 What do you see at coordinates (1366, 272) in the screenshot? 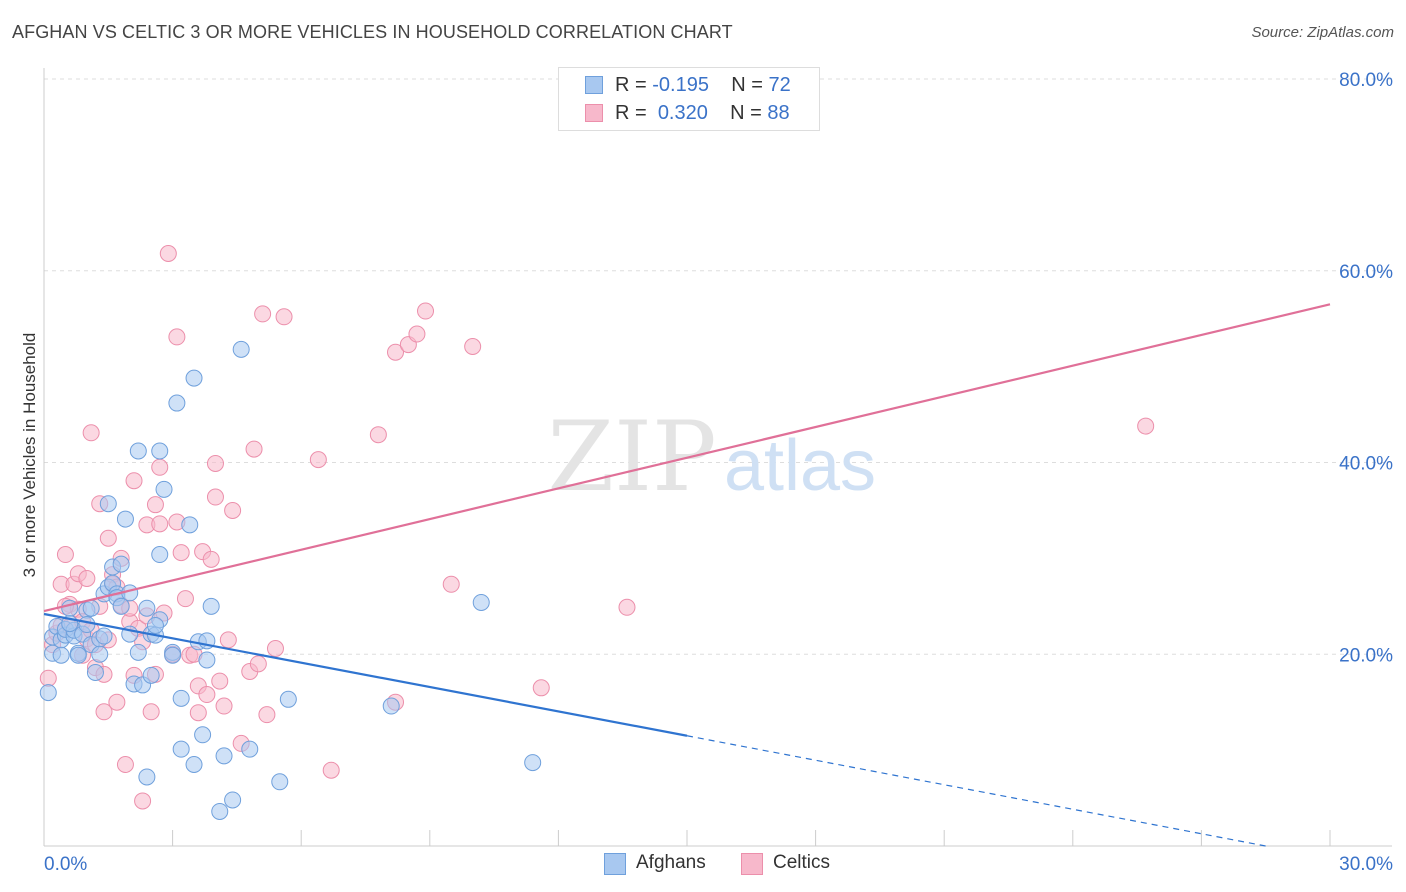
I see `y-tick-label: 60.0%` at bounding box center [1366, 272].